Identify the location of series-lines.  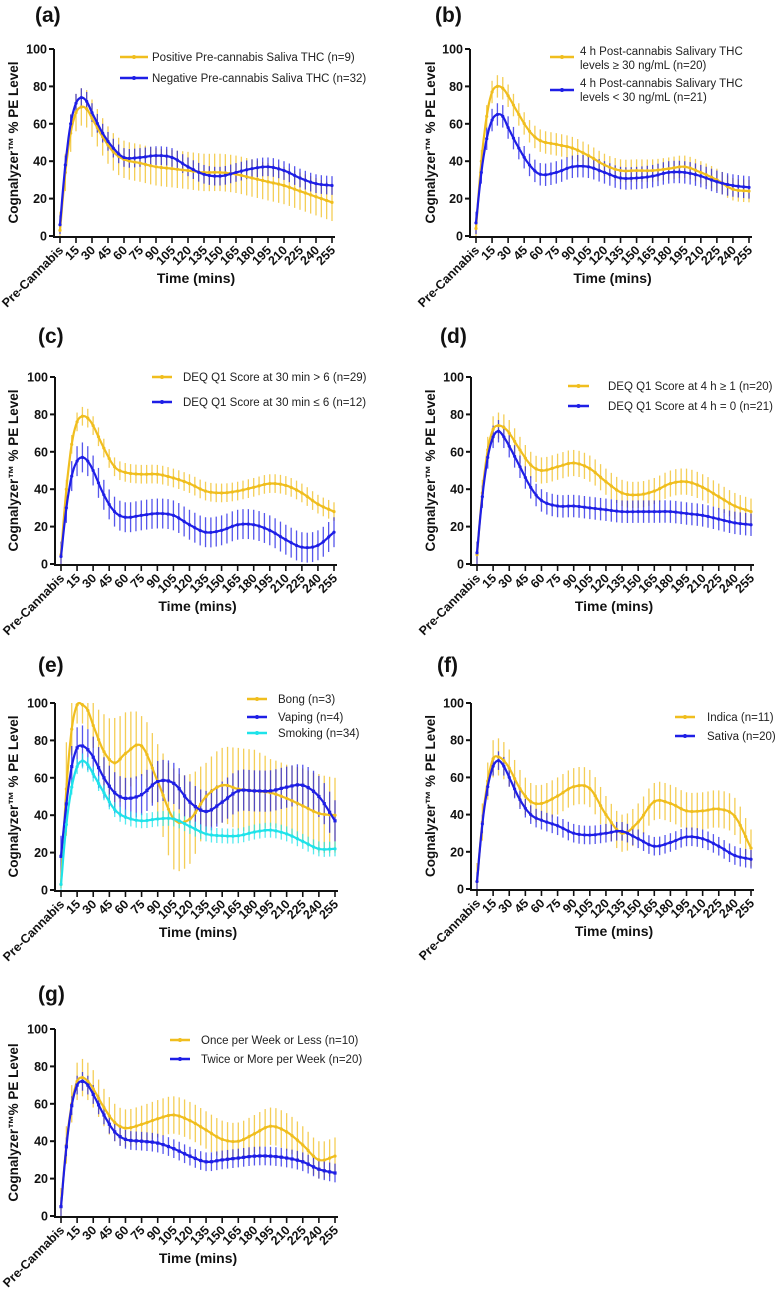
(614, 490).